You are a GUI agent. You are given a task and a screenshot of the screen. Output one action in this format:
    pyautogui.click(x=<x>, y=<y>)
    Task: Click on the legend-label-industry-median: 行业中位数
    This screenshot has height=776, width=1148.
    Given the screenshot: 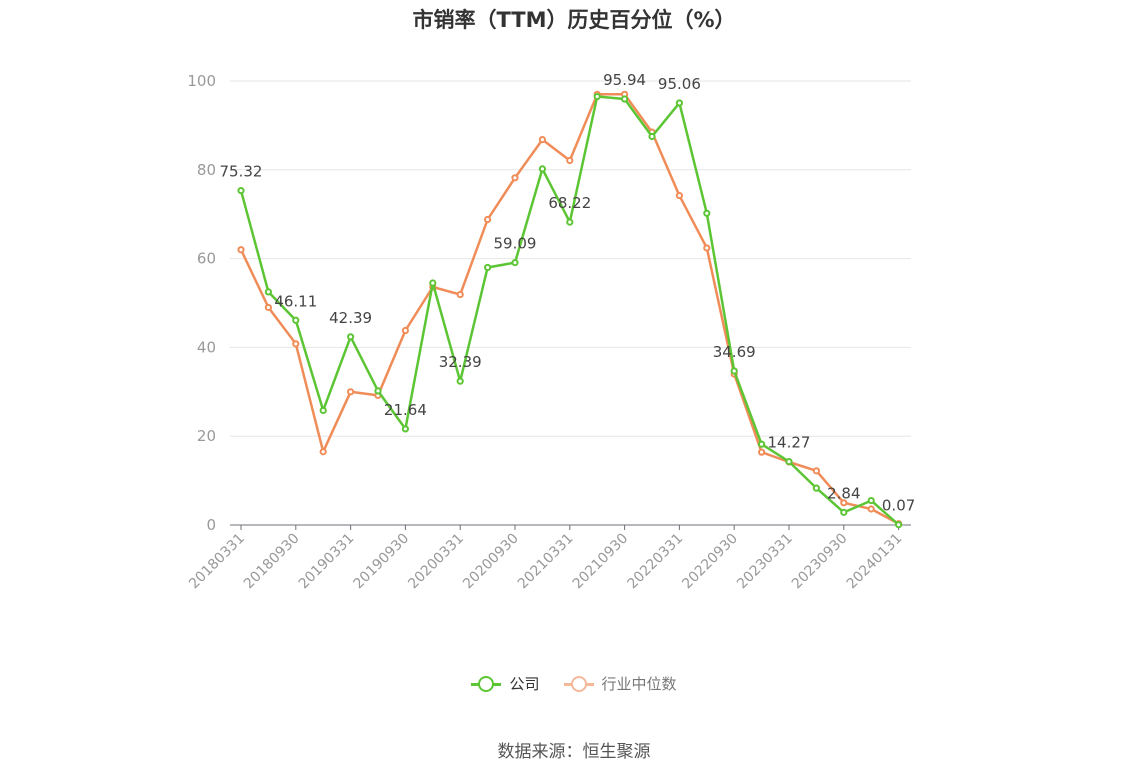 What is the action you would take?
    pyautogui.click(x=639, y=684)
    